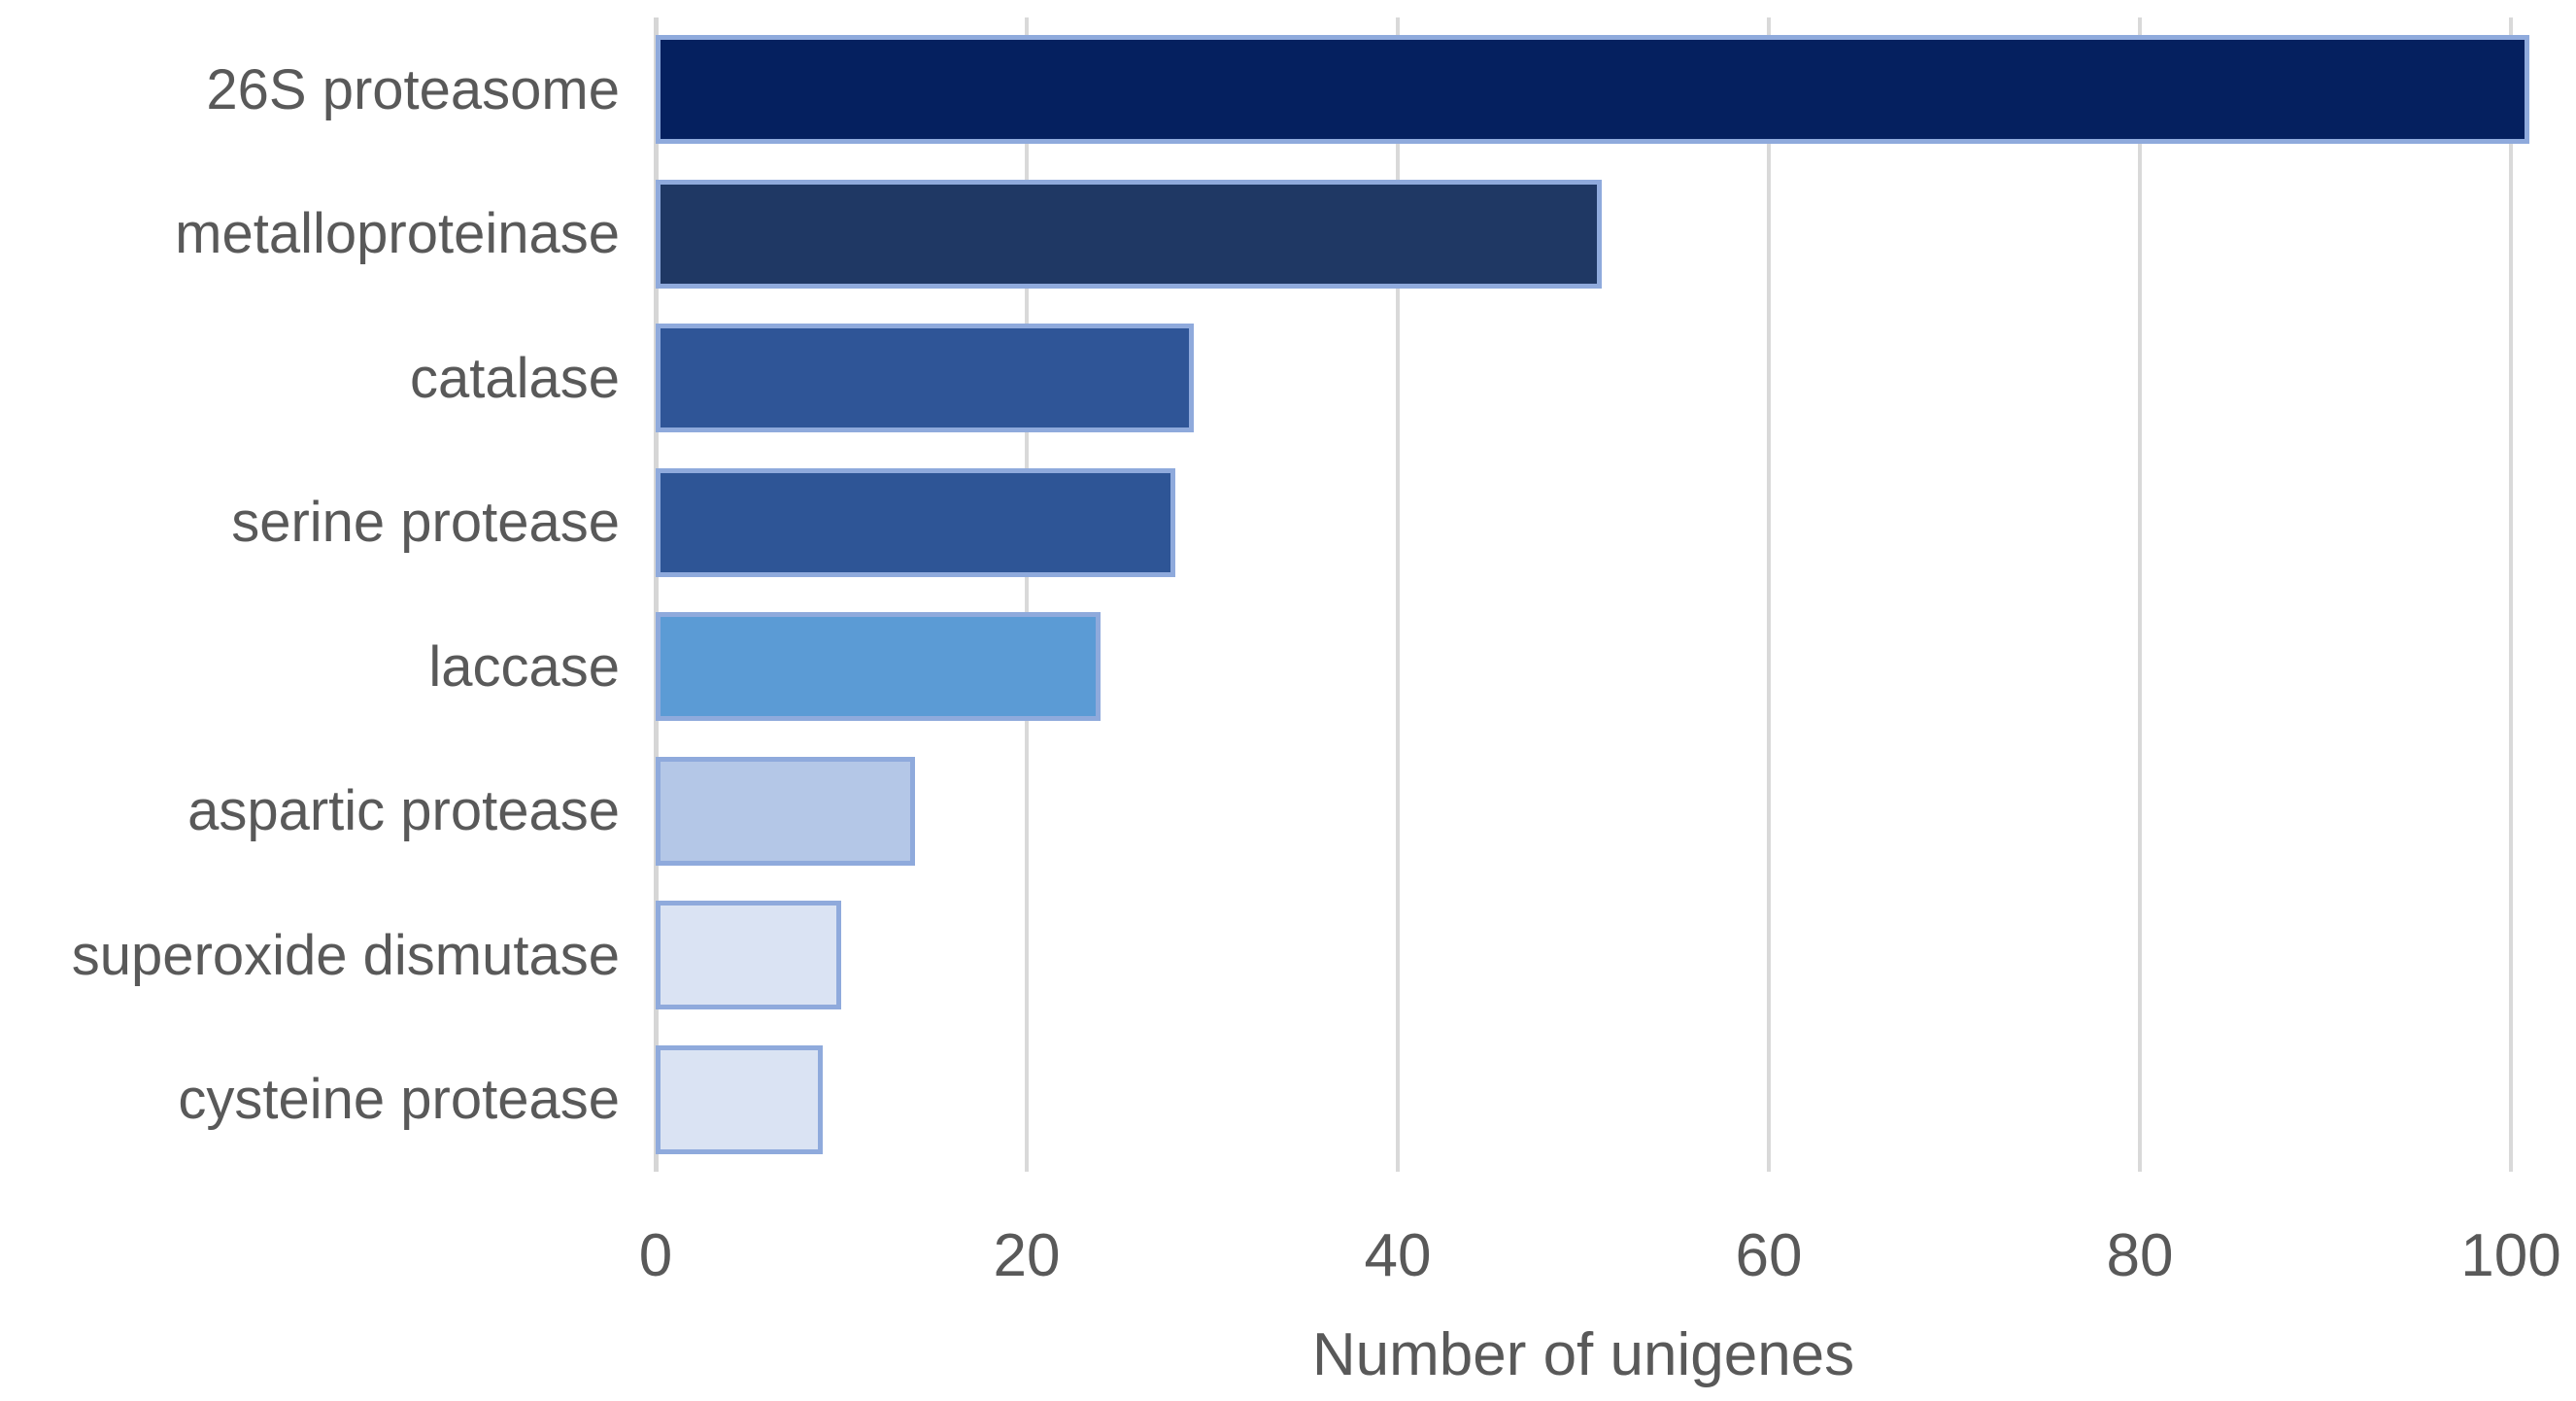  What do you see at coordinates (1583, 1355) in the screenshot?
I see `x-axis-title: Number of unigenes` at bounding box center [1583, 1355].